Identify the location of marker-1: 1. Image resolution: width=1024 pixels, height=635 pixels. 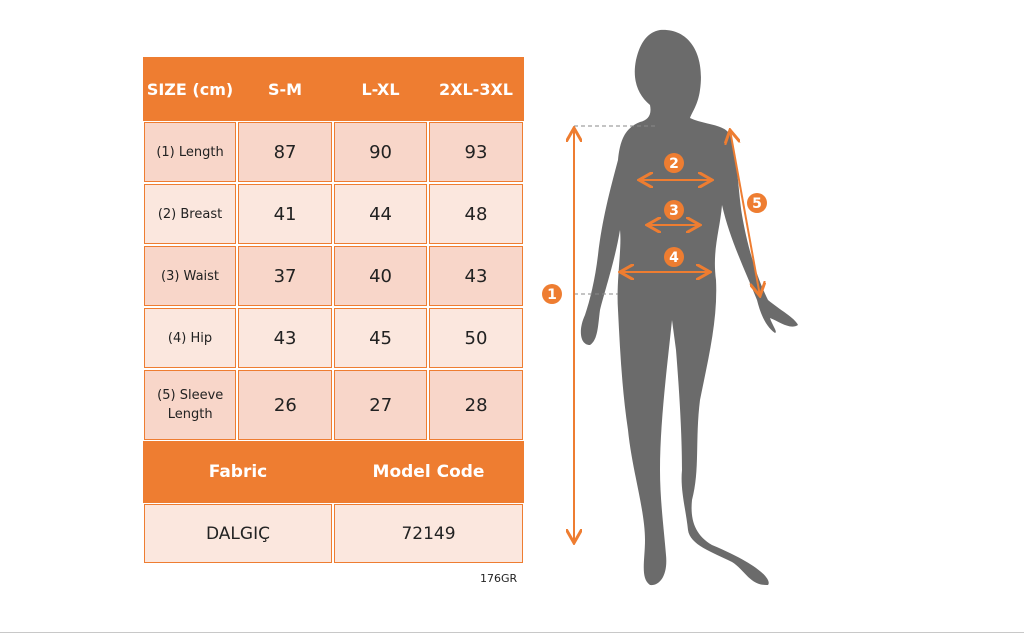
(552, 294).